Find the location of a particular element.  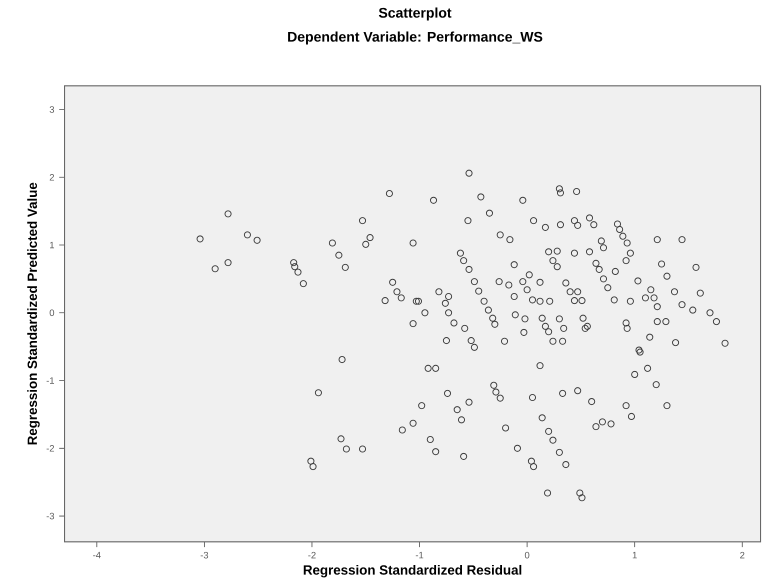

x-tick-label: 2 is located at coordinates (742, 555).